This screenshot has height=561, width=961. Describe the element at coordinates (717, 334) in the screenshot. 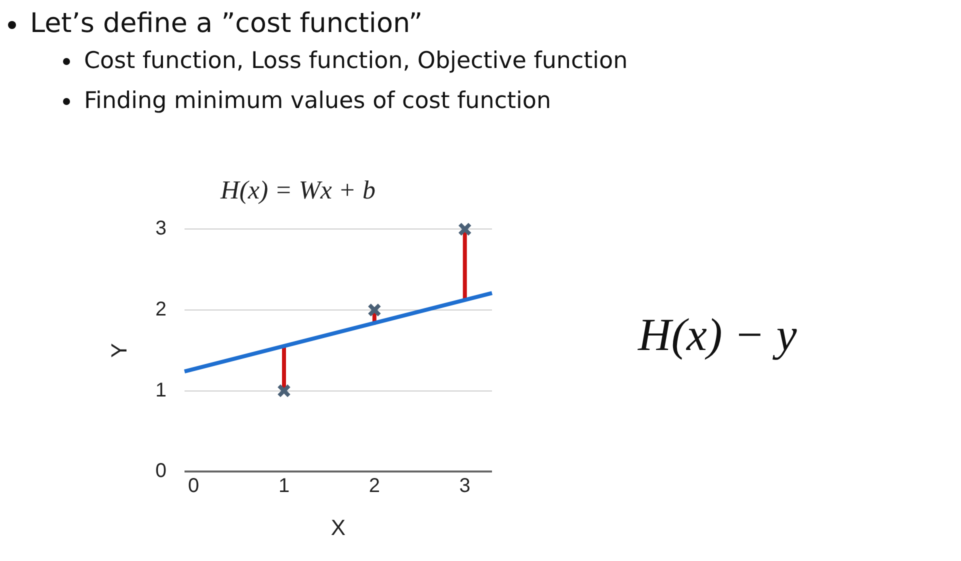

I see `text: H(x) − y` at that location.